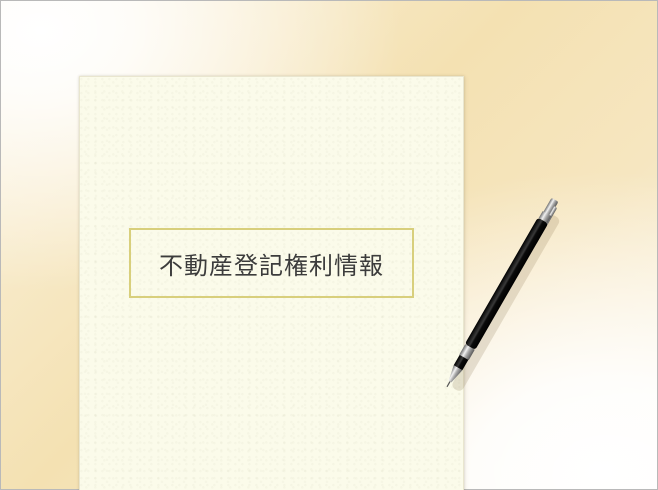  Describe the element at coordinates (271, 265) in the screenshot. I see `document-title: 不動産登記権利情報` at that location.